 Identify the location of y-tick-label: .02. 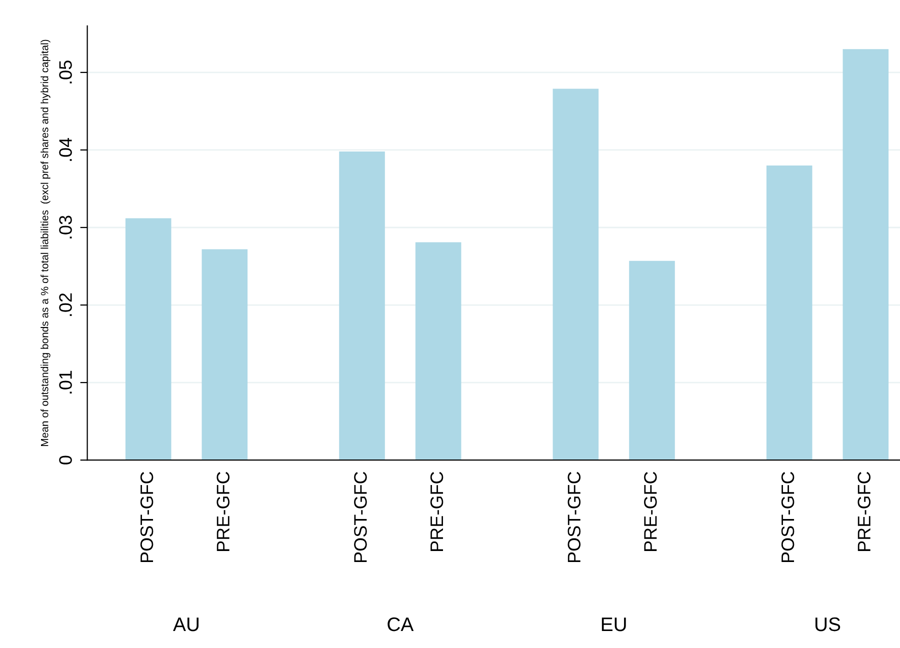
(65, 304).